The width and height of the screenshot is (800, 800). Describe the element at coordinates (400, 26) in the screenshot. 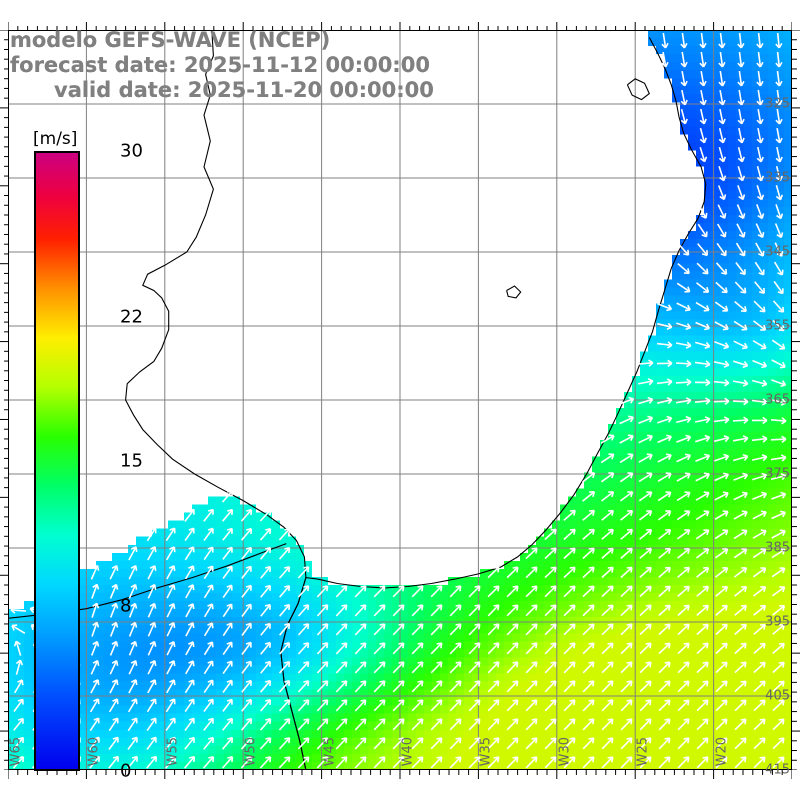

I see `tick-ruler-top` at that location.